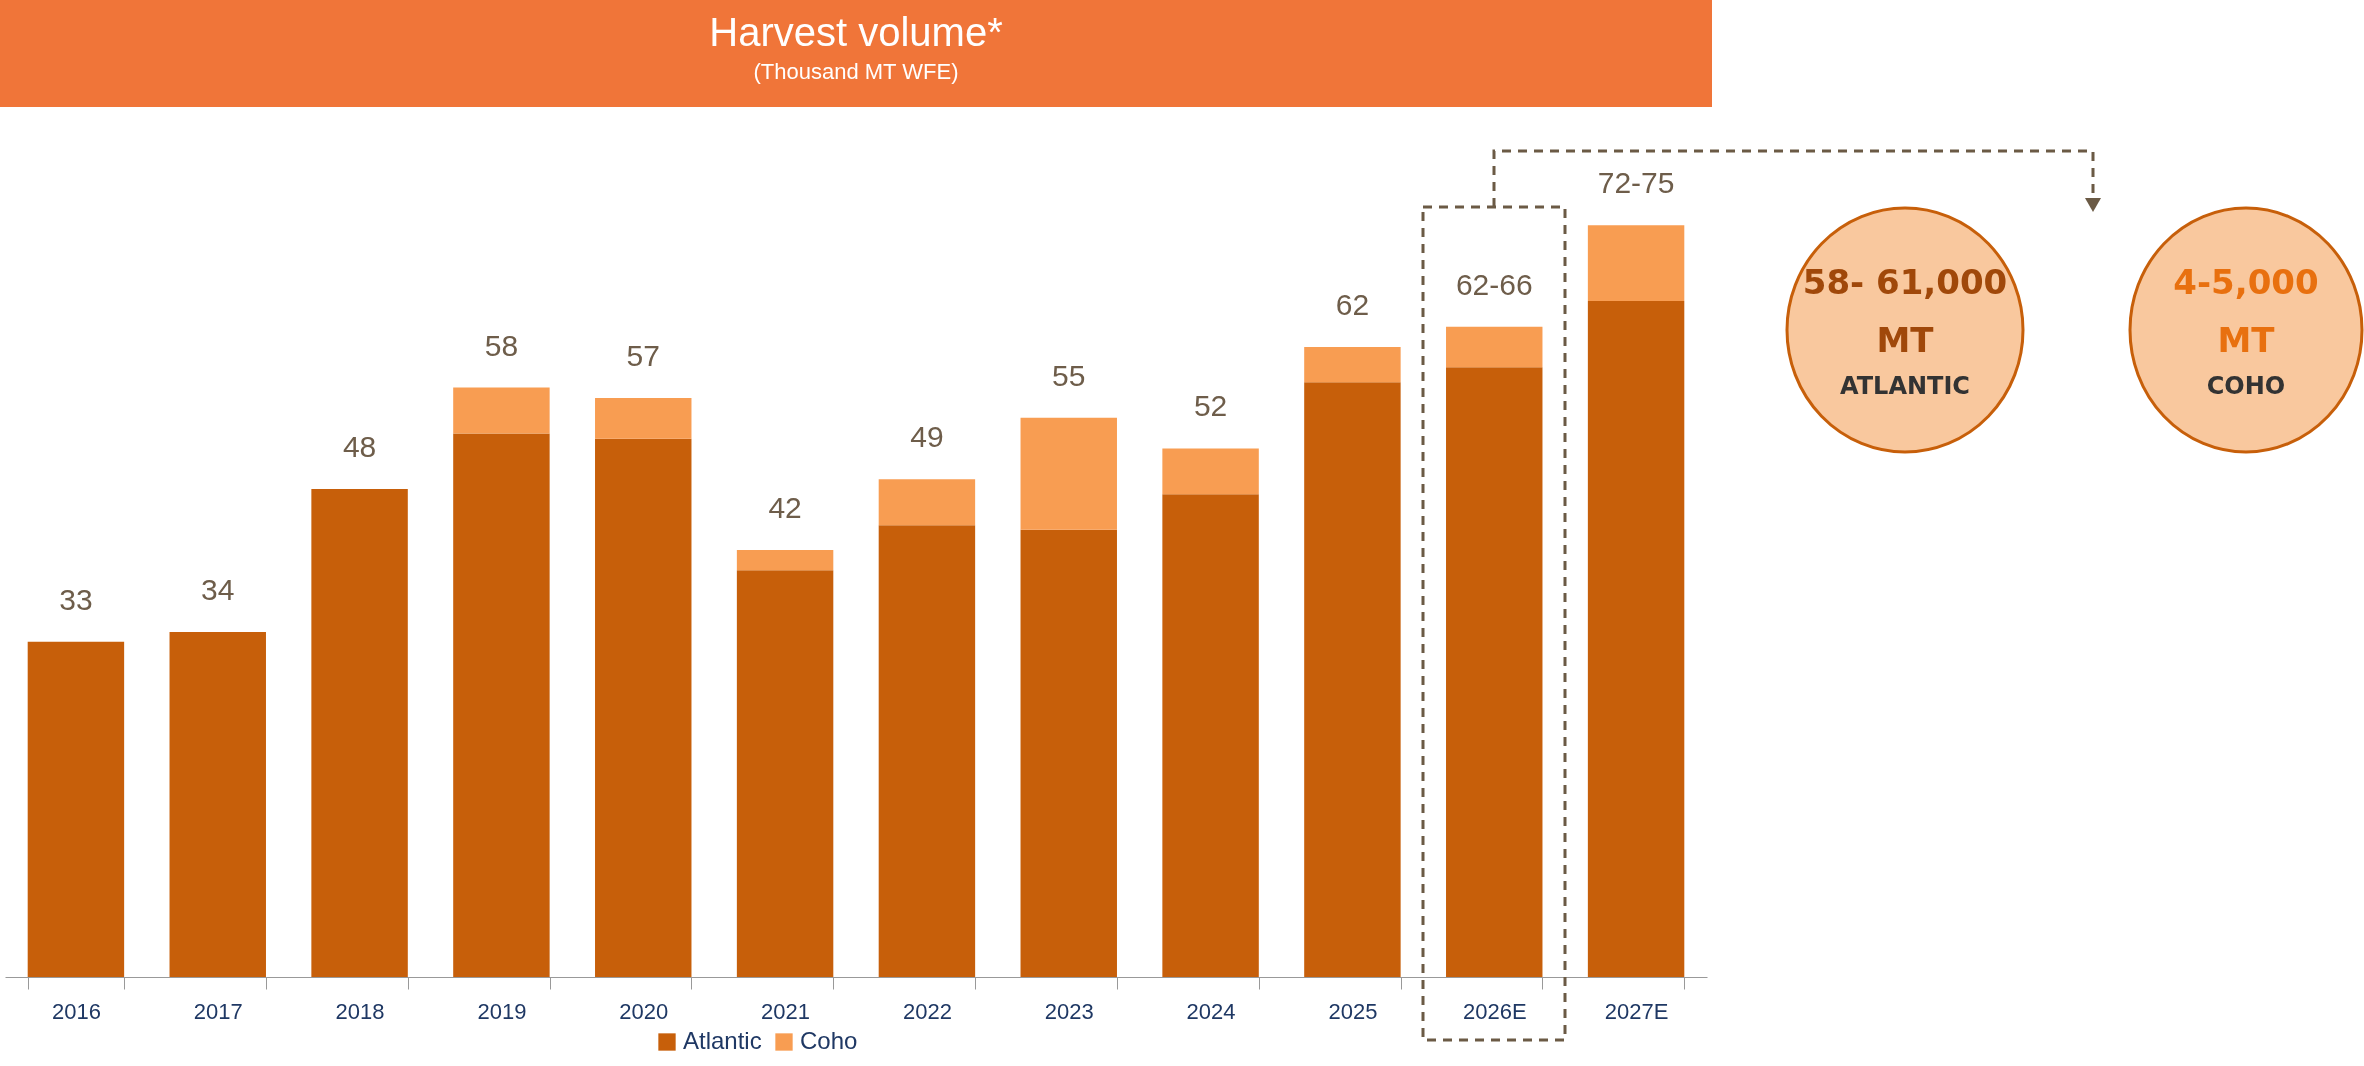 The image size is (2364, 1066). What do you see at coordinates (927, 437) in the screenshot?
I see `annotation: 49` at bounding box center [927, 437].